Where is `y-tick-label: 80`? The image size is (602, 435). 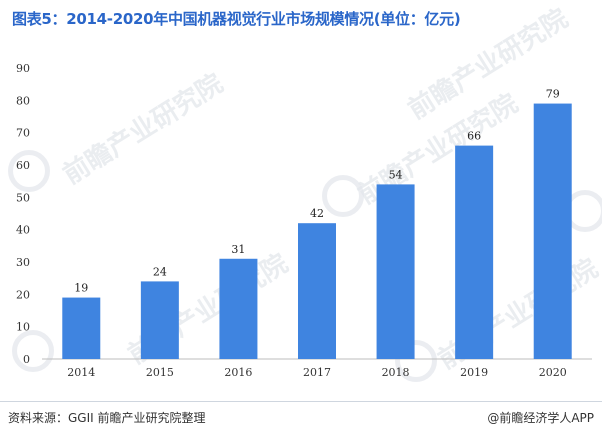 y-tick-label: 80 is located at coordinates (23, 100).